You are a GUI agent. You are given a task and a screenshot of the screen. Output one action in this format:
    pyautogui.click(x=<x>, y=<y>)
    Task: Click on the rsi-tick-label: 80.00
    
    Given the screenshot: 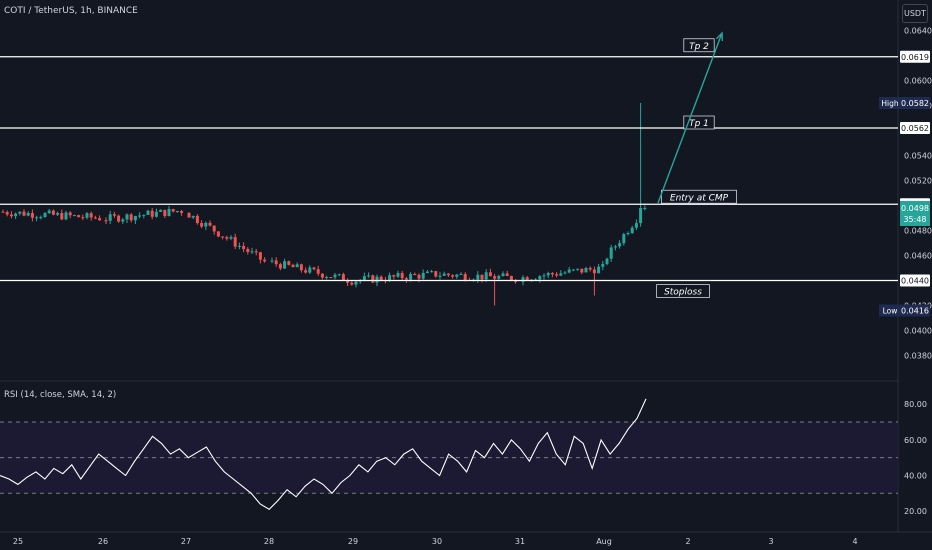 What is the action you would take?
    pyautogui.click(x=915, y=404)
    